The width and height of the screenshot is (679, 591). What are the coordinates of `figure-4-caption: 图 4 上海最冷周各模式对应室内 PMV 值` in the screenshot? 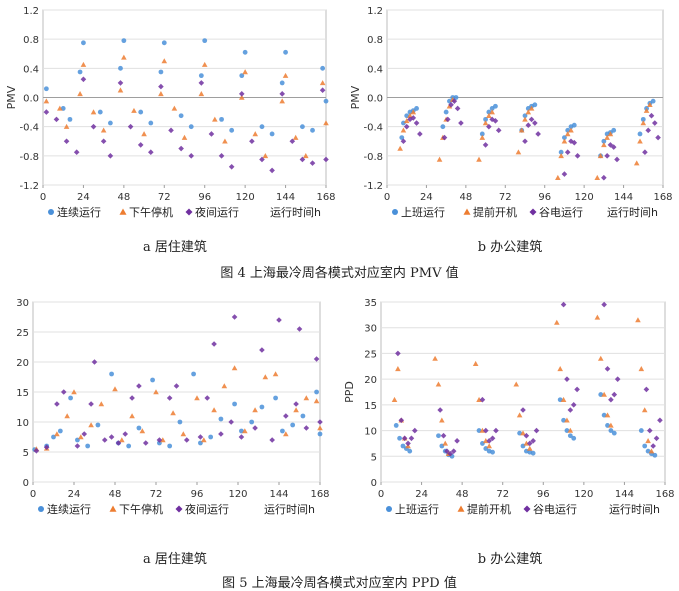 It's located at (339, 273).